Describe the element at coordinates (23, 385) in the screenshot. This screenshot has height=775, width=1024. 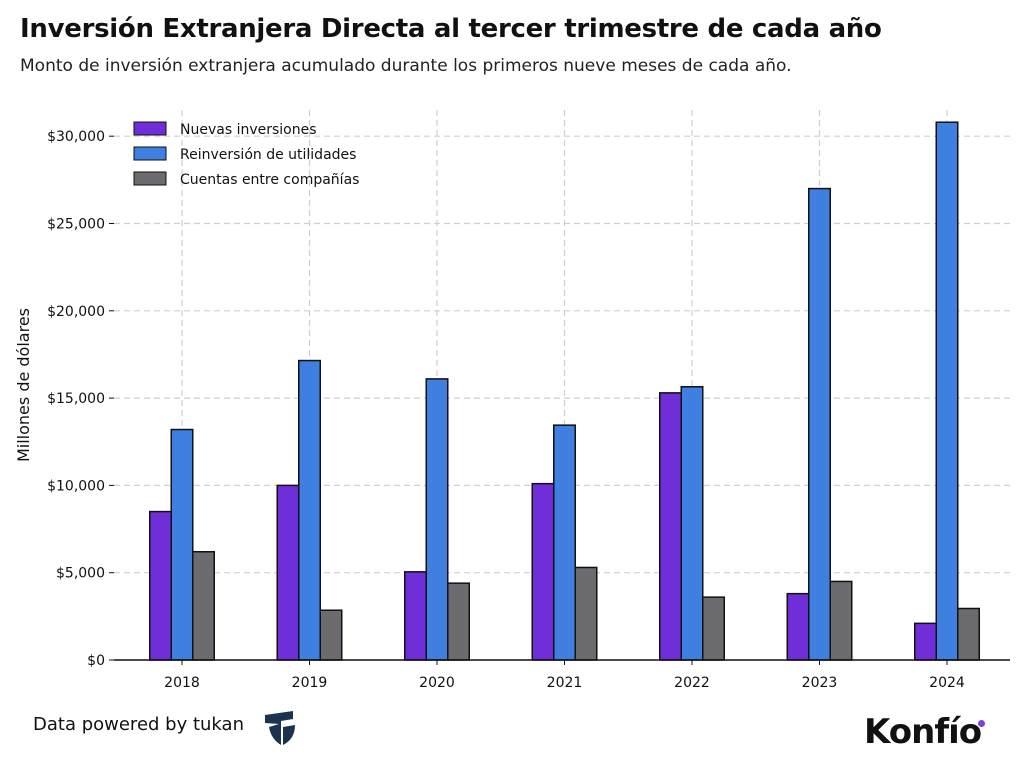
I see `y-axis-label: Millones de dólares` at that location.